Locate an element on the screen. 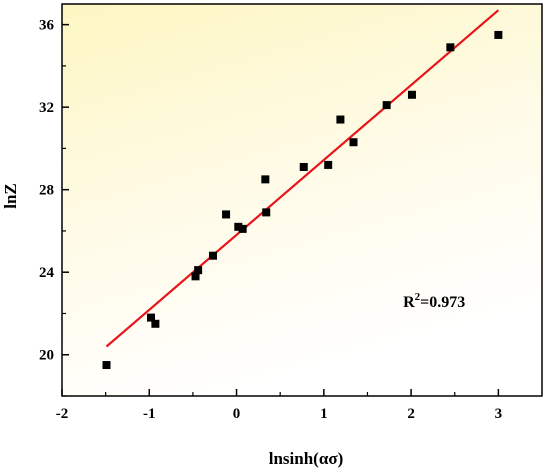 Image resolution: width=550 pixels, height=471 pixels. r-squared-sup: 2 is located at coordinates (418, 297).